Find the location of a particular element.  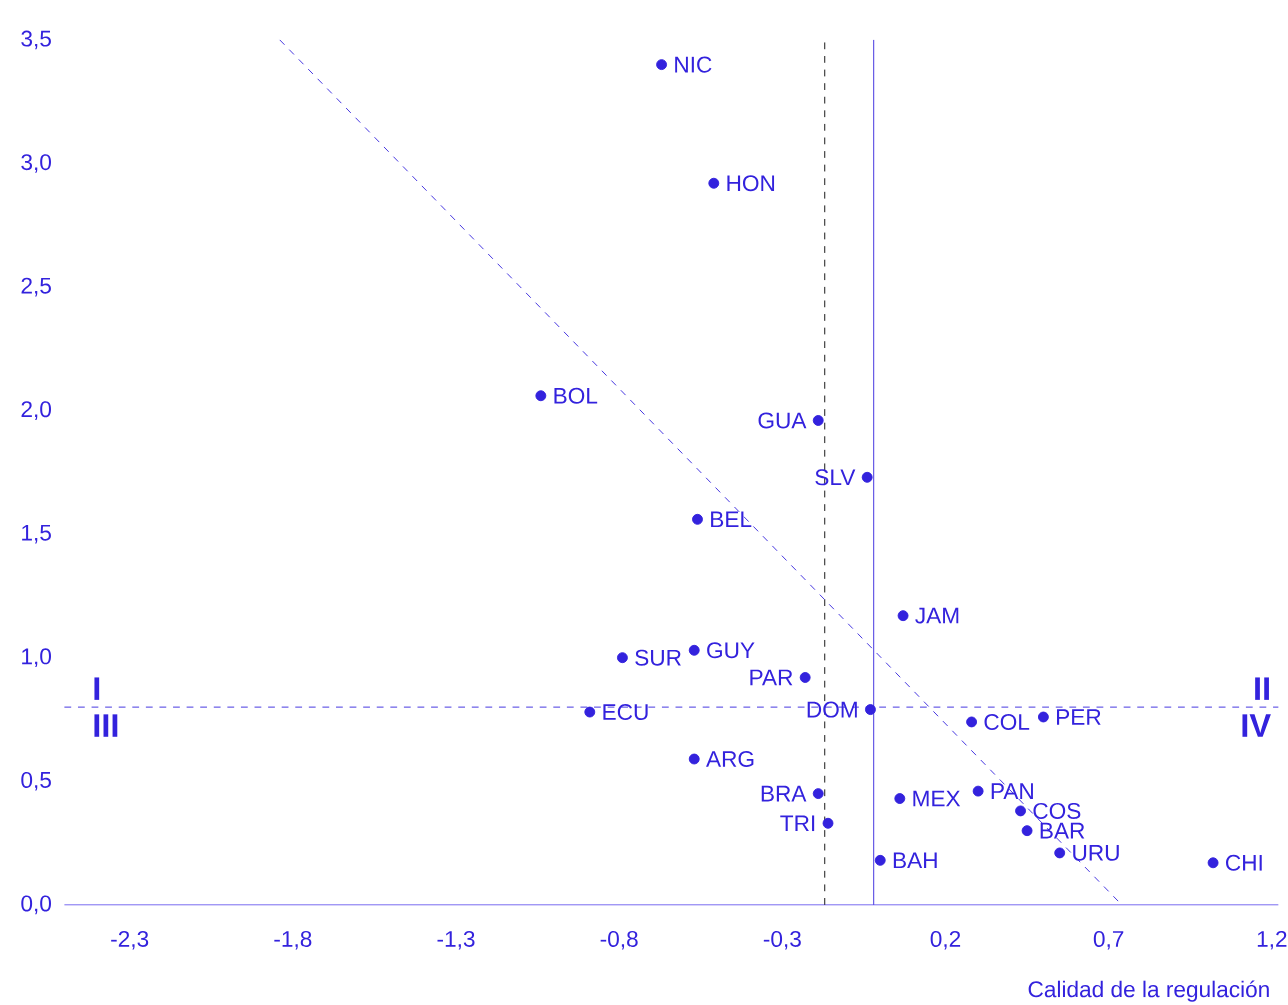

annotation: SUR is located at coordinates (658, 657).